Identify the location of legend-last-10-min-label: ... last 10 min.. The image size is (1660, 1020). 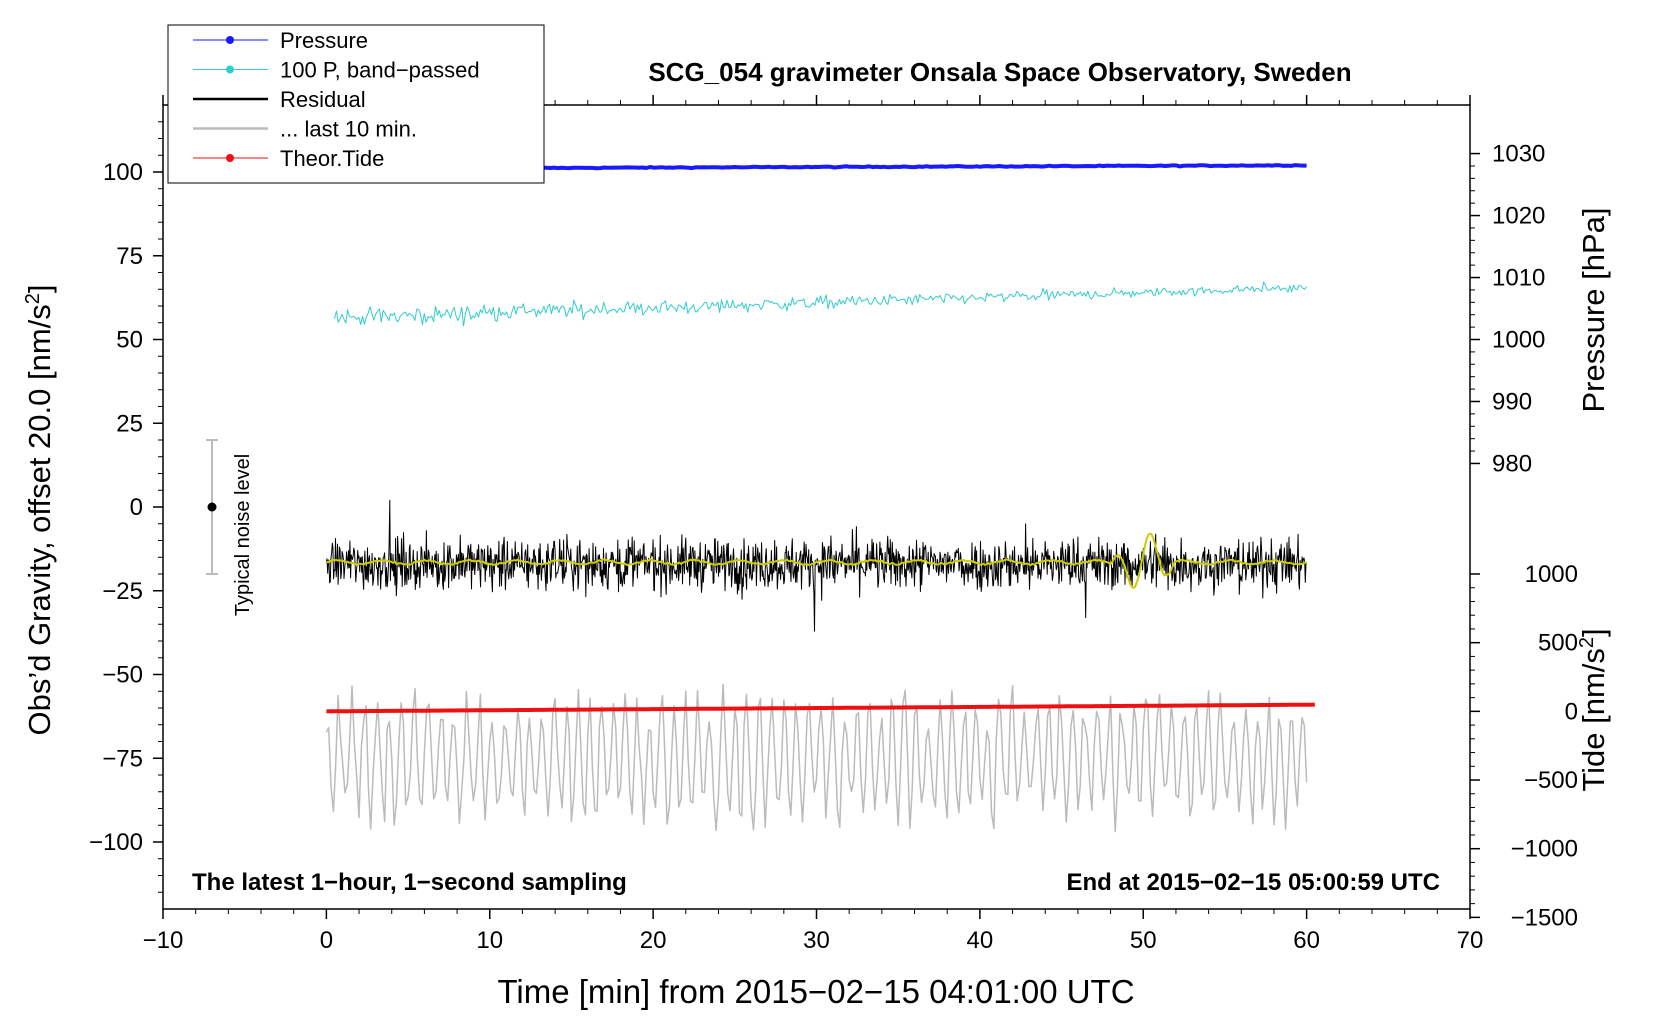
(348, 129).